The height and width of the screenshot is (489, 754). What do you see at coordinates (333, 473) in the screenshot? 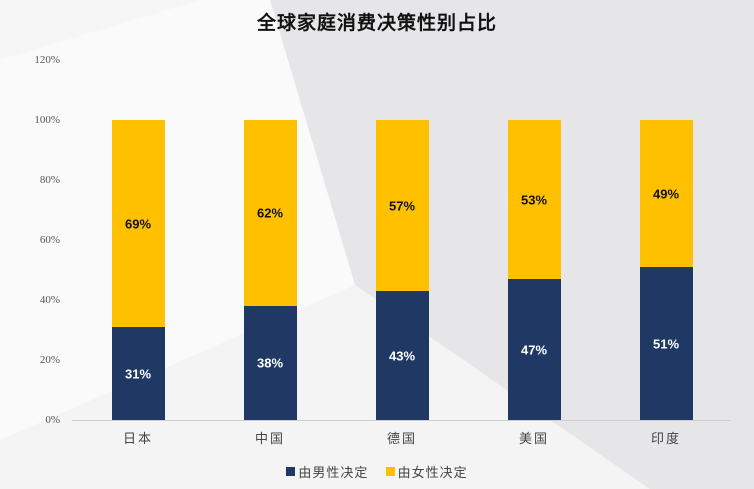
I see `legend-label-male: 由男性决定` at bounding box center [333, 473].